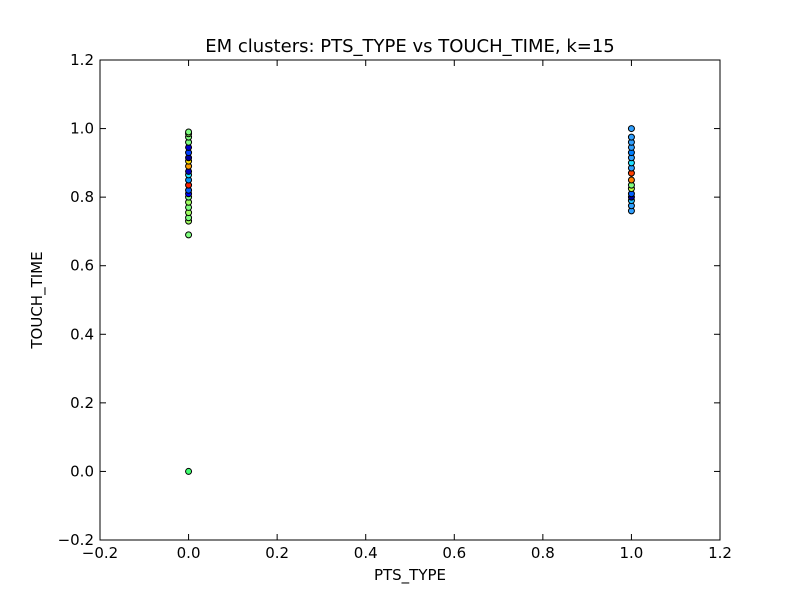  What do you see at coordinates (82, 129) in the screenshot?
I see `y-tick-label: 1.0` at bounding box center [82, 129].